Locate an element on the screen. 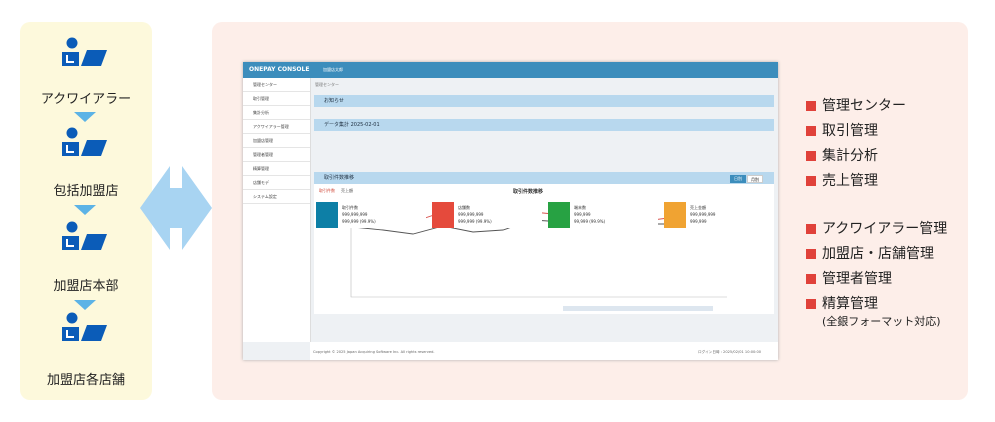 The width and height of the screenshot is (995, 422). legend: 取引件数 is located at coordinates (327, 190).